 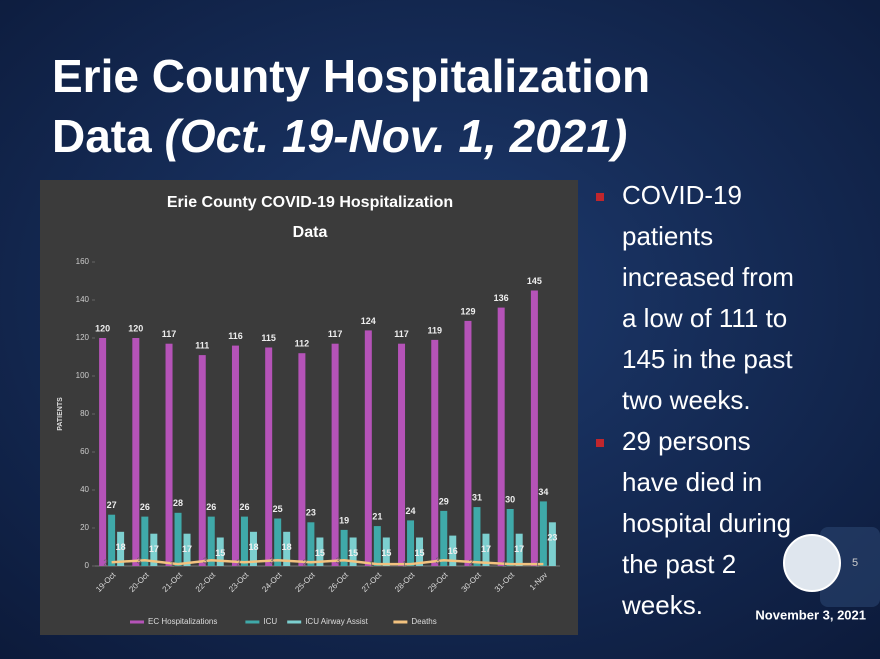 I want to click on legend-label: ICU, so click(x=270, y=621).